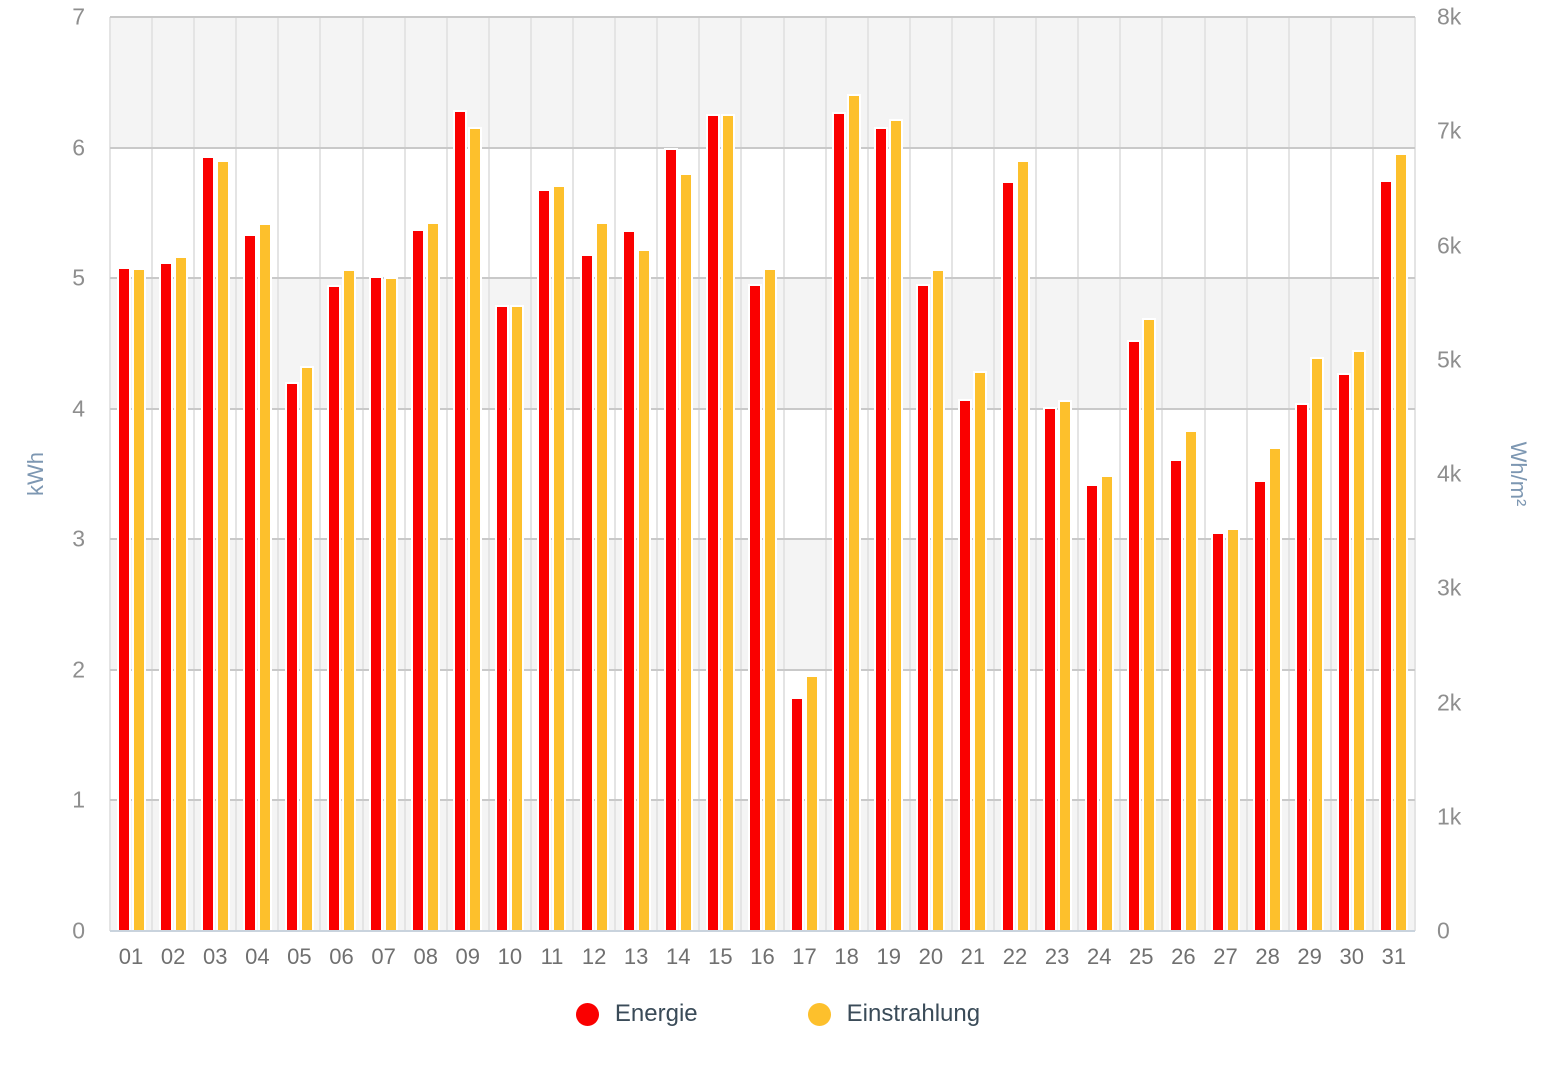  I want to click on x-label-10: 10, so click(510, 956).